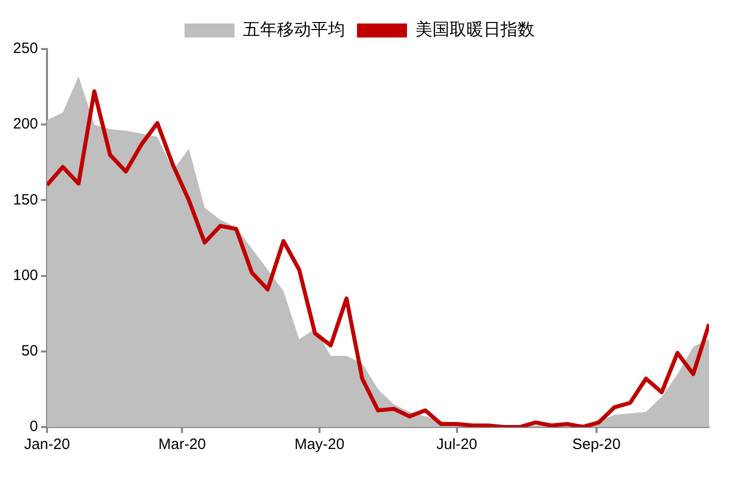 Image resolution: width=729 pixels, height=477 pixels. What do you see at coordinates (182, 445) in the screenshot?
I see `x-tick-label: Mar-20` at bounding box center [182, 445].